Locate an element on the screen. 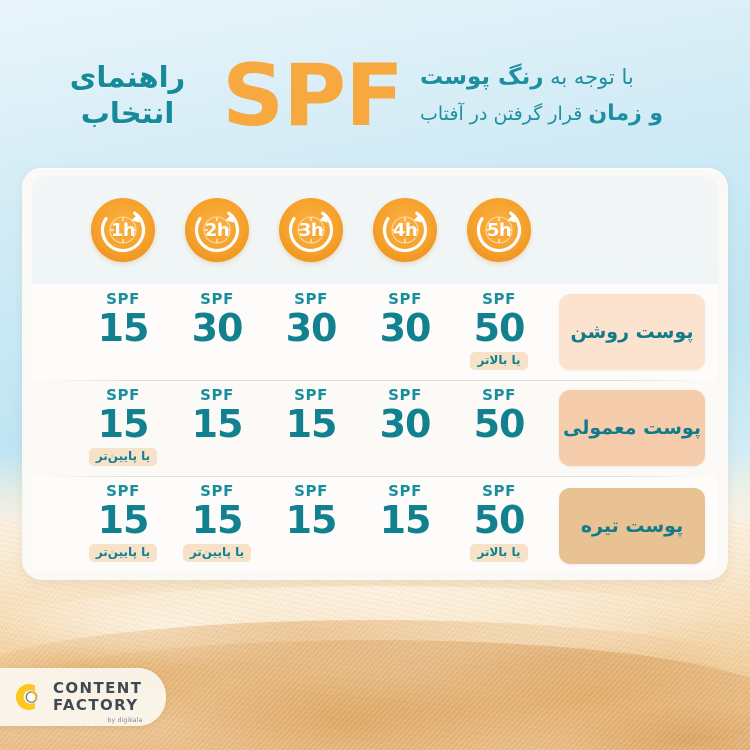  spf-wordmark: SPF is located at coordinates (313, 95).